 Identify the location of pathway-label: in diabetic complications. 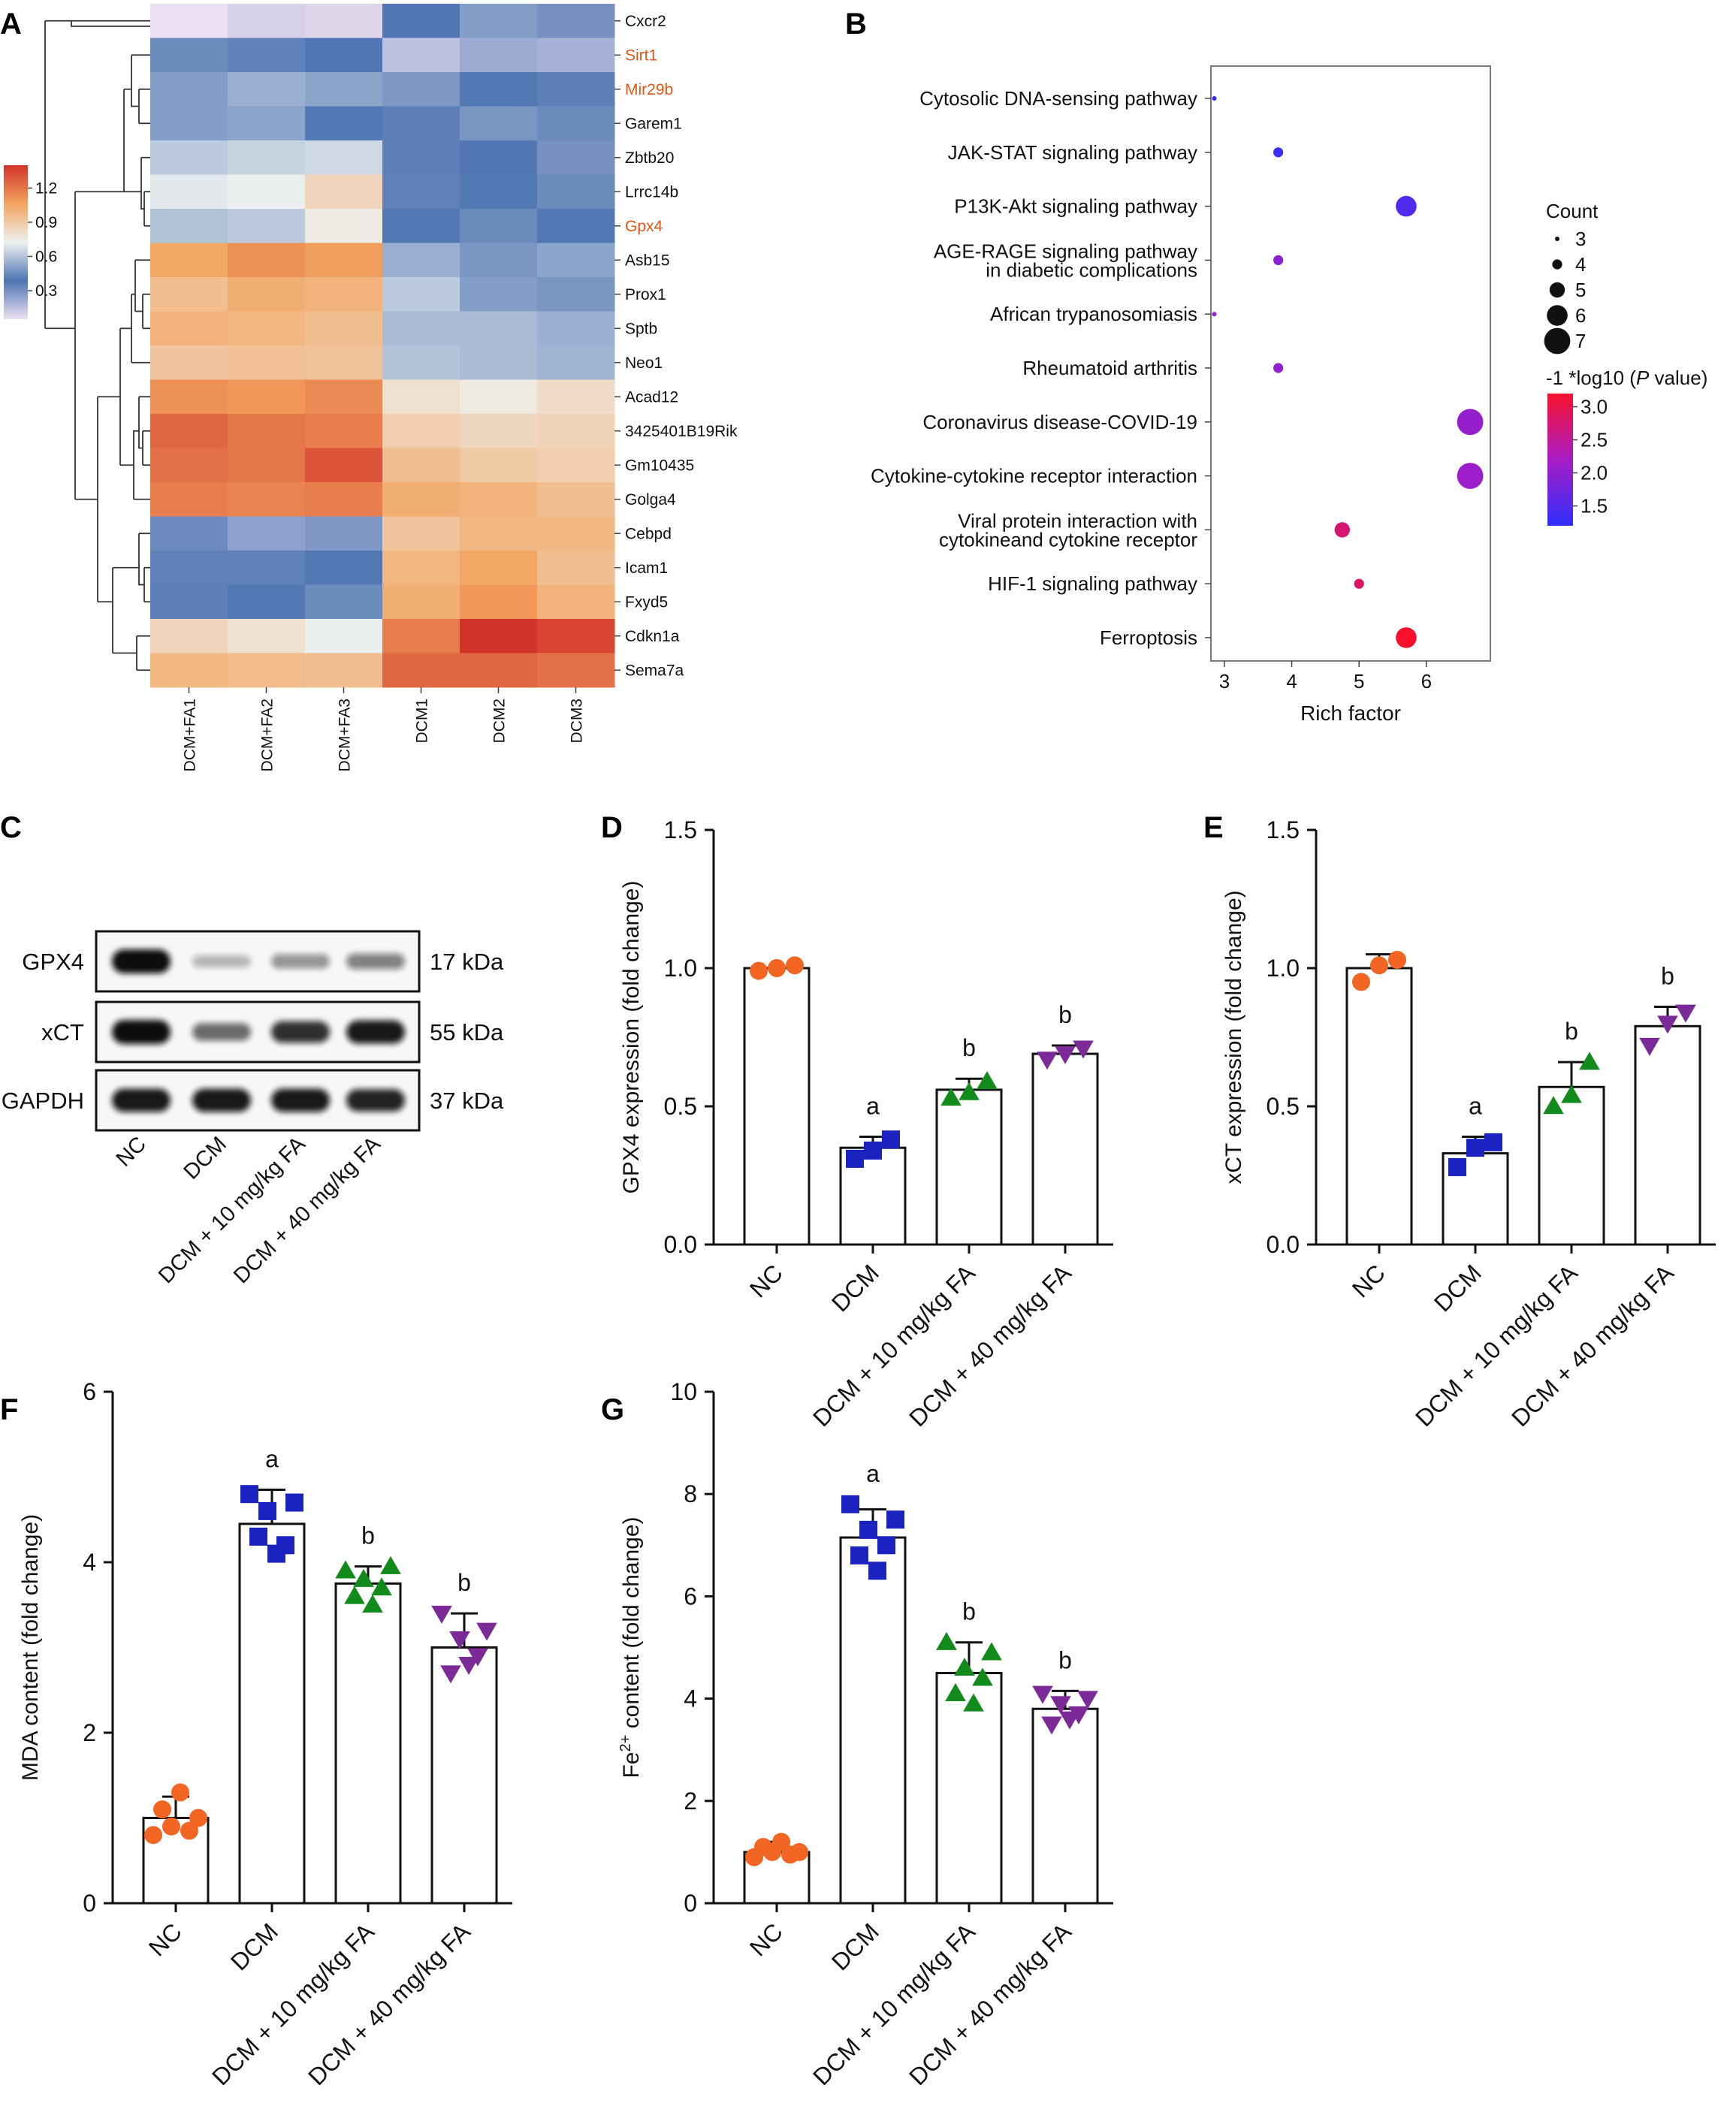
(1091, 269).